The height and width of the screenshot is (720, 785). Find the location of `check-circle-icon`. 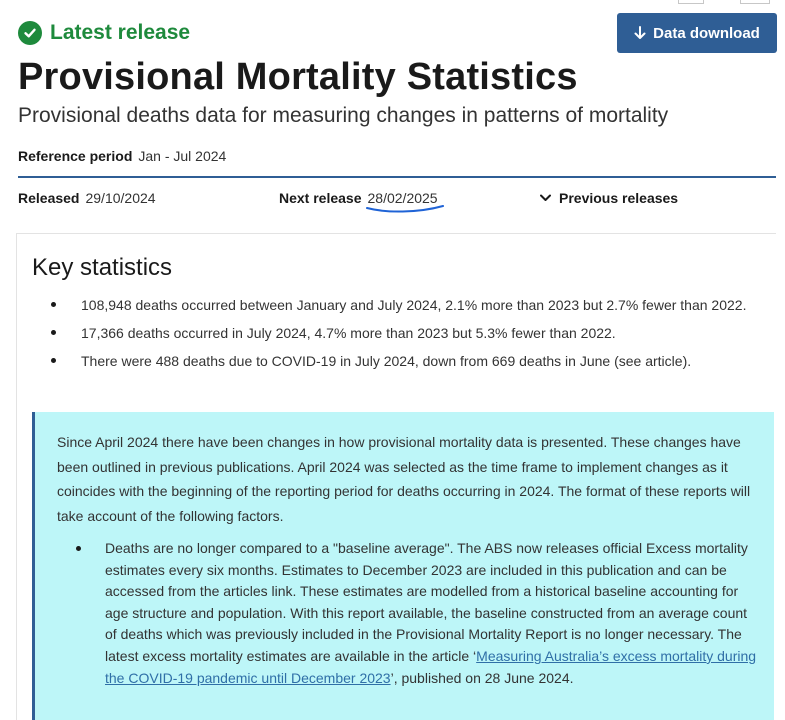

check-circle-icon is located at coordinates (30, 33).